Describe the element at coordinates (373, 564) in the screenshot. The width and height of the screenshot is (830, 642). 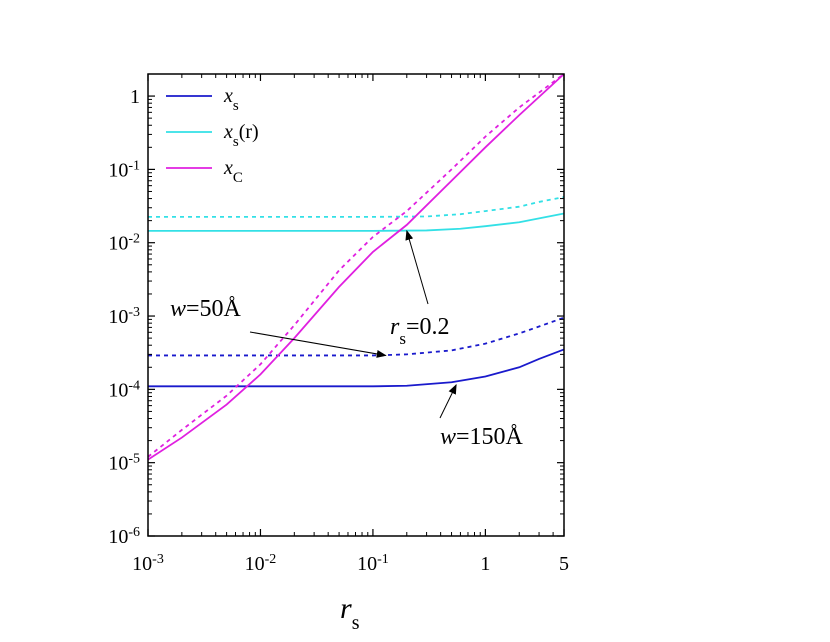
I see `x-tick-label: 10⁻¹` at that location.